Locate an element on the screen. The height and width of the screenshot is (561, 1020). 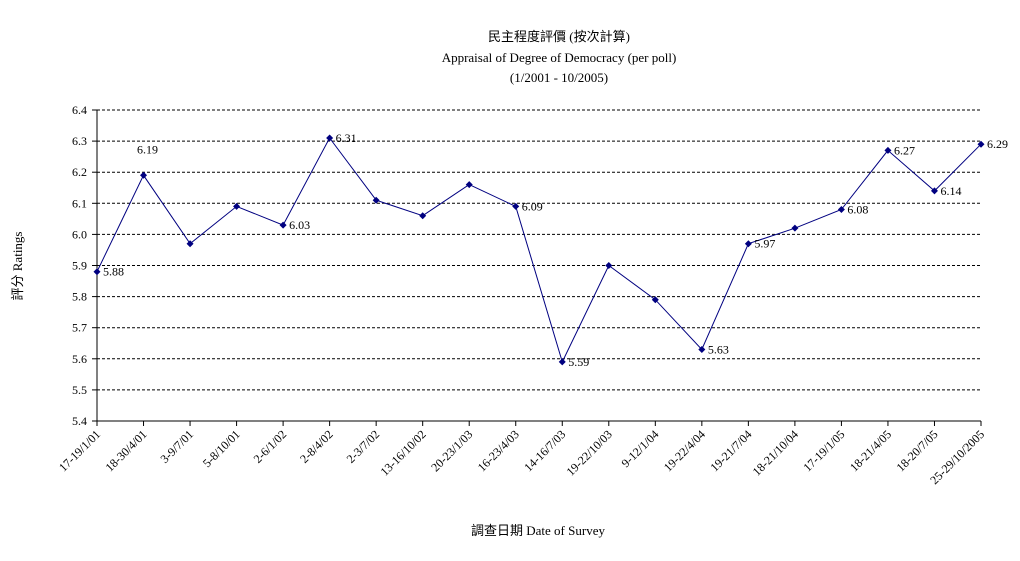
data-label: 6.03 is located at coordinates (299, 225).